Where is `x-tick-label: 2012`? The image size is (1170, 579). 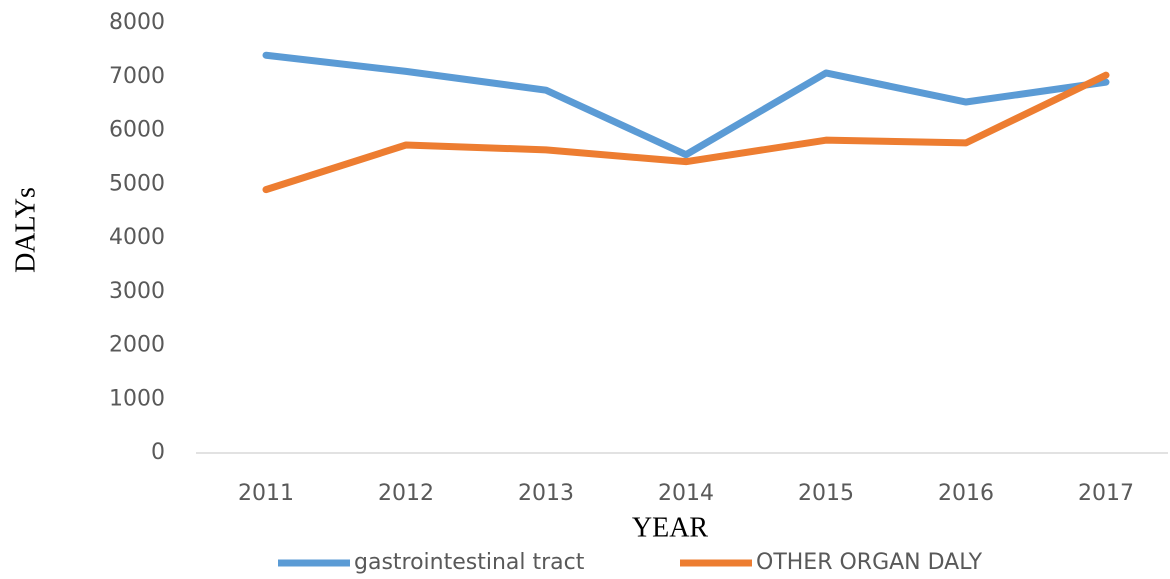 x-tick-label: 2012 is located at coordinates (406, 493).